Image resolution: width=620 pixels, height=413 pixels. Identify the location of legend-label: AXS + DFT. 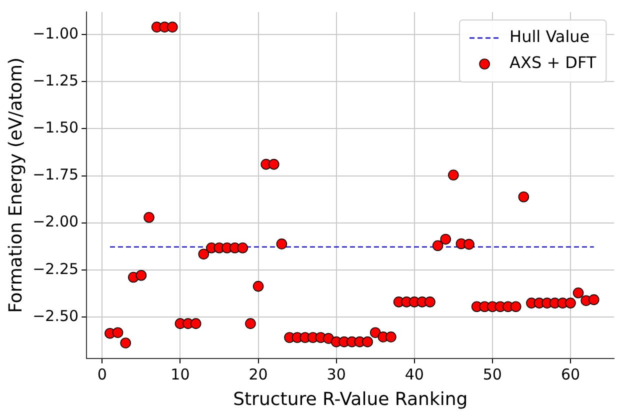
(553, 62).